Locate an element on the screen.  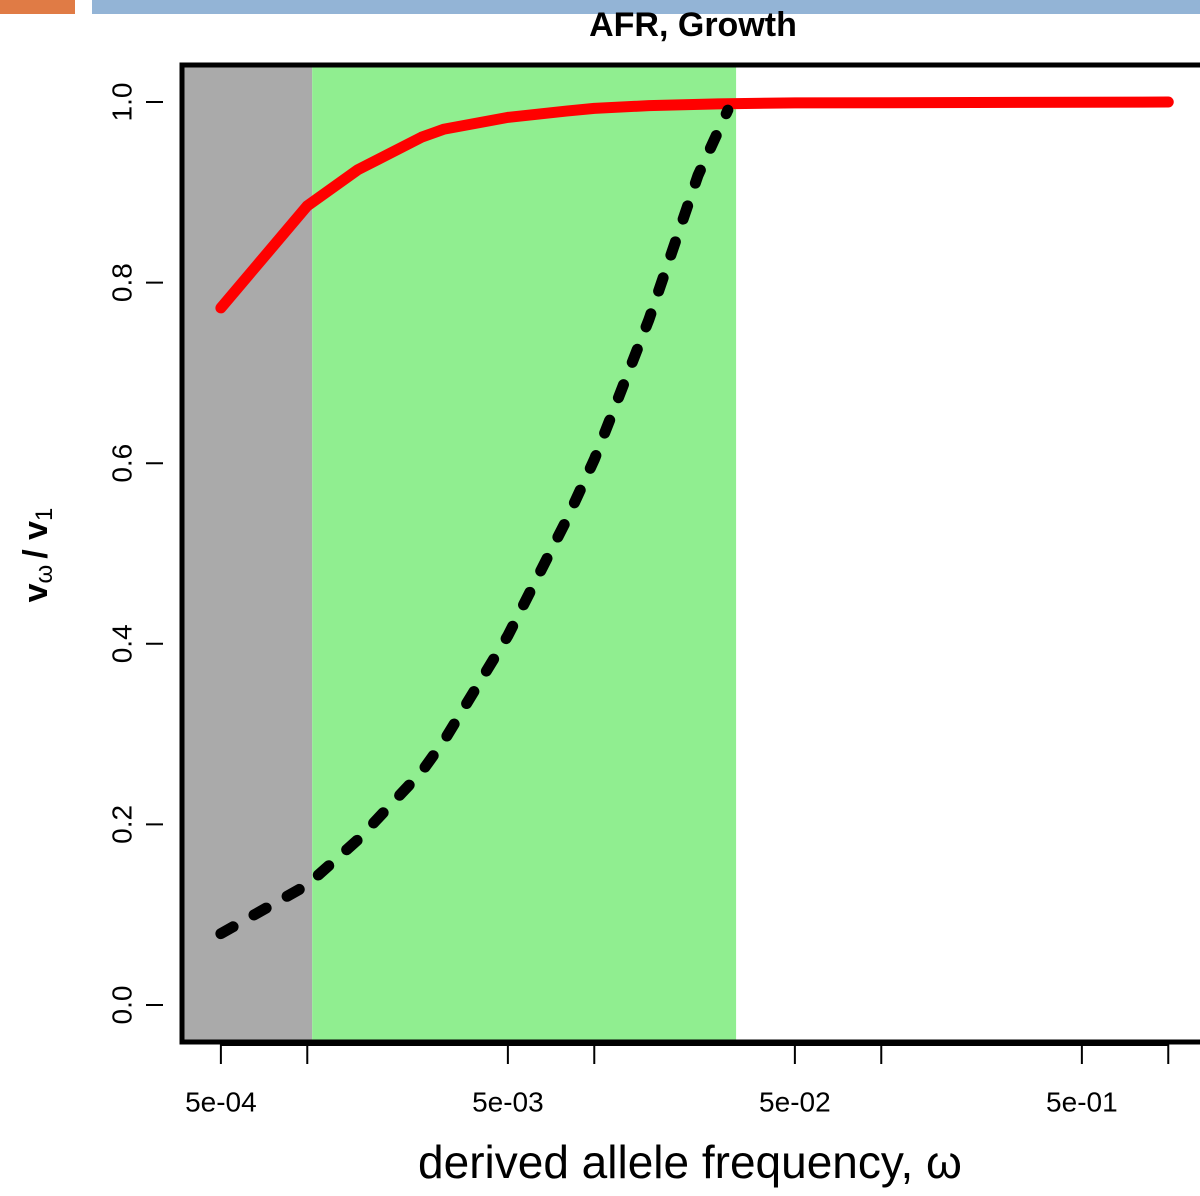
x-tick-label: 5e-03 is located at coordinates (508, 1101).